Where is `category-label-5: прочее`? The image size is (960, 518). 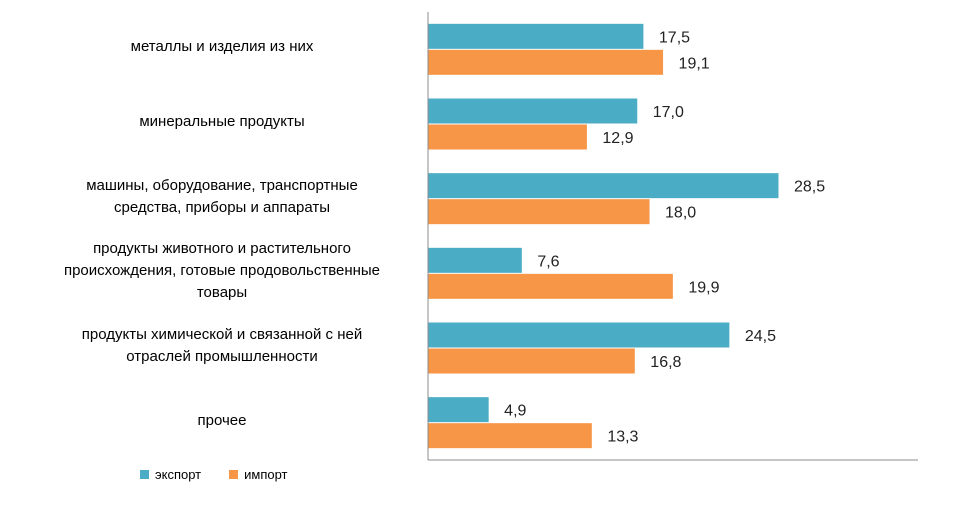 category-label-5: прочее is located at coordinates (222, 421).